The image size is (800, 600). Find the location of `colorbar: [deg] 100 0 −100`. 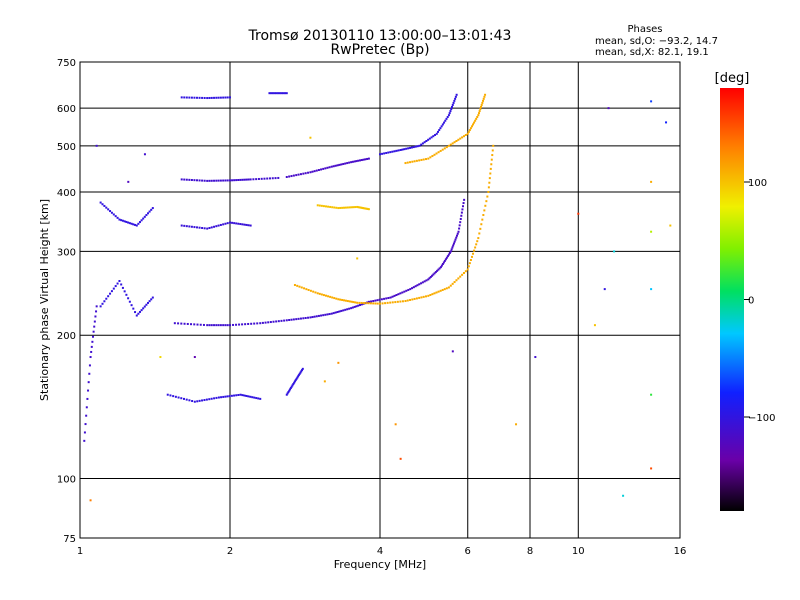

colorbar: [deg] 100 0 −100 is located at coordinates (745, 291).